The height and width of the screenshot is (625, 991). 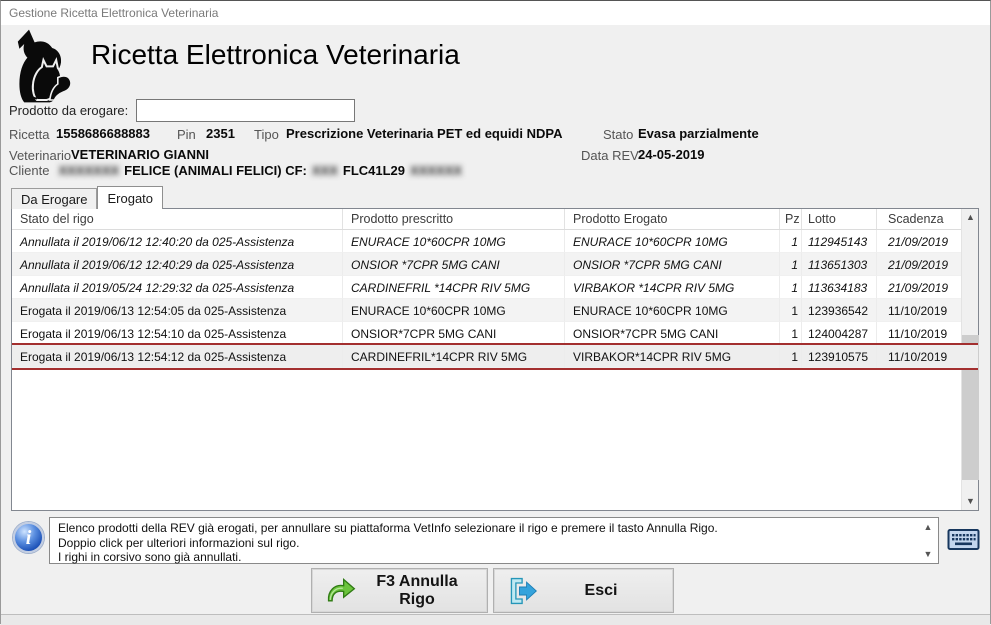 What do you see at coordinates (177, 219) in the screenshot?
I see `col-stato-del-rigo: Stato del rigo` at bounding box center [177, 219].